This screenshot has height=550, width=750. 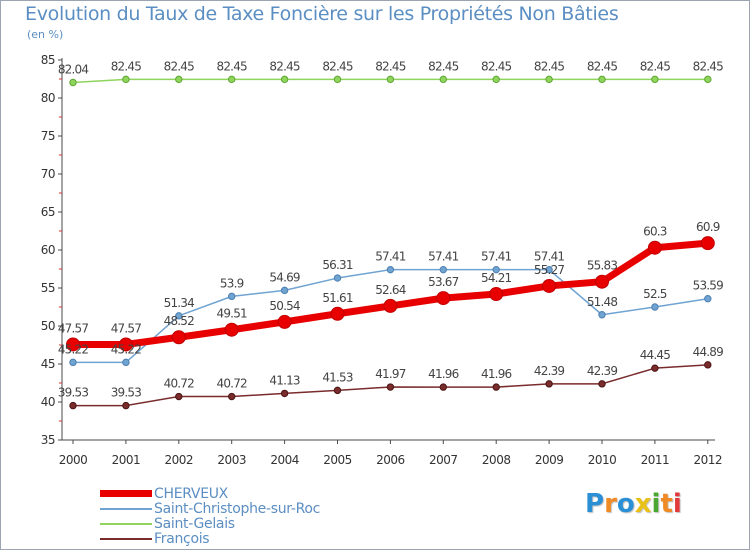 I want to click on y-tick-label: 70, so click(x=48, y=174).